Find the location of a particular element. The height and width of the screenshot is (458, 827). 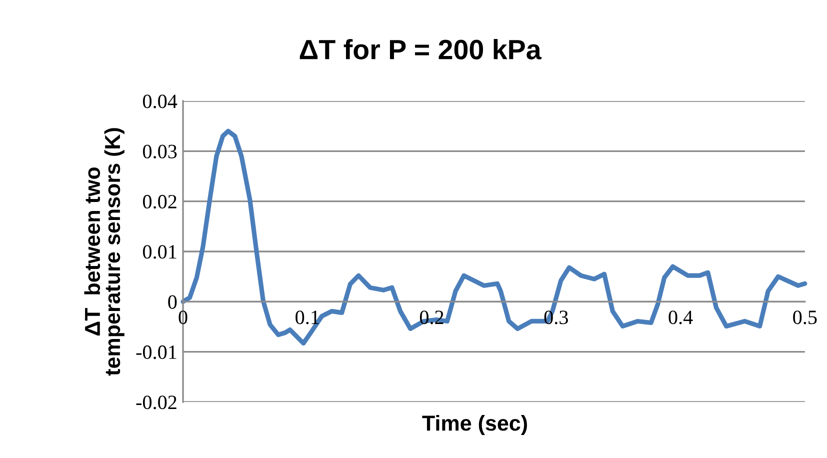

x-tick-label: 0.5 is located at coordinates (805, 317).